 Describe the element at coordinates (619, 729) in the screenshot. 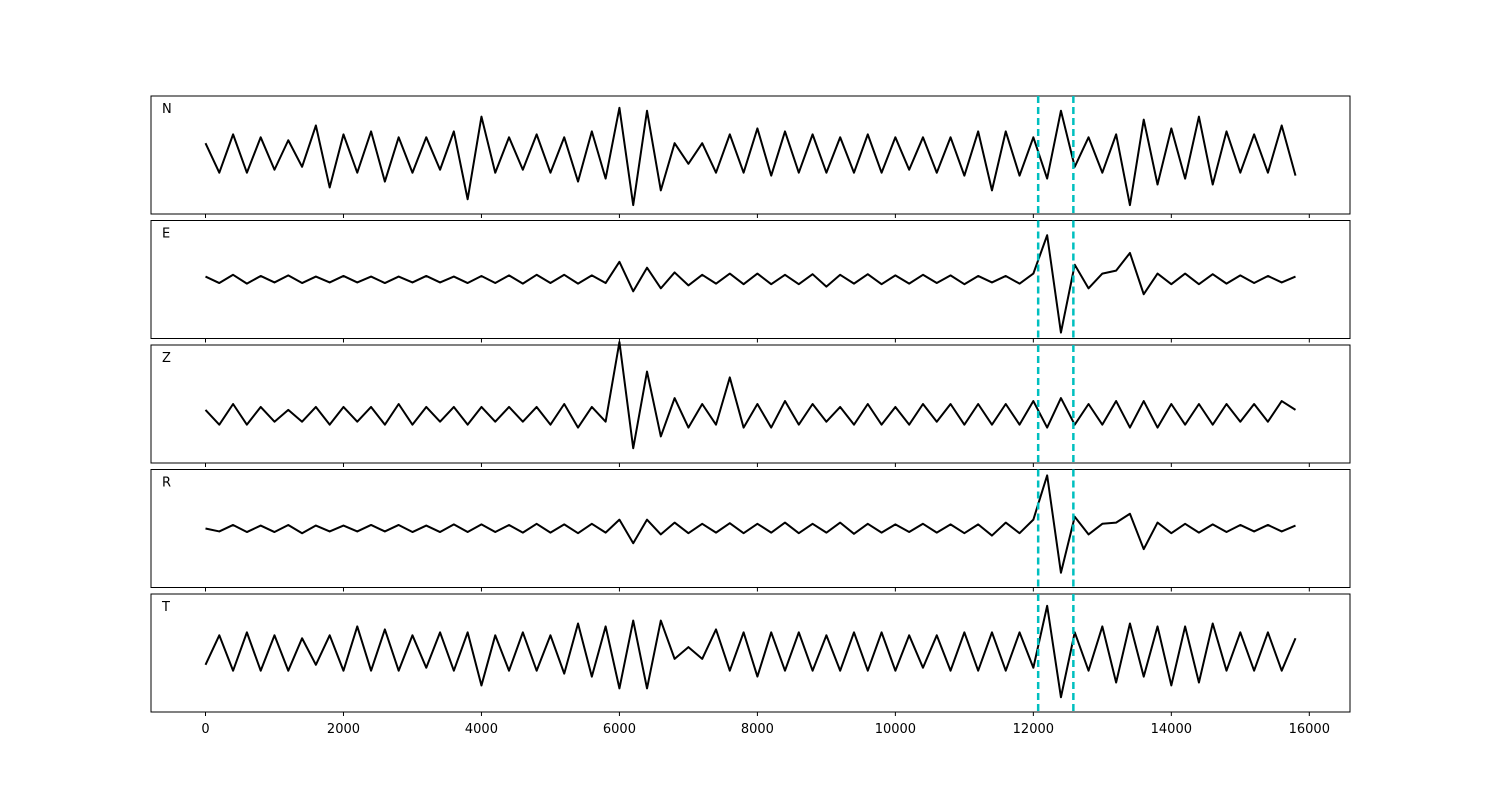

I see `x-tick-label: 6000` at that location.